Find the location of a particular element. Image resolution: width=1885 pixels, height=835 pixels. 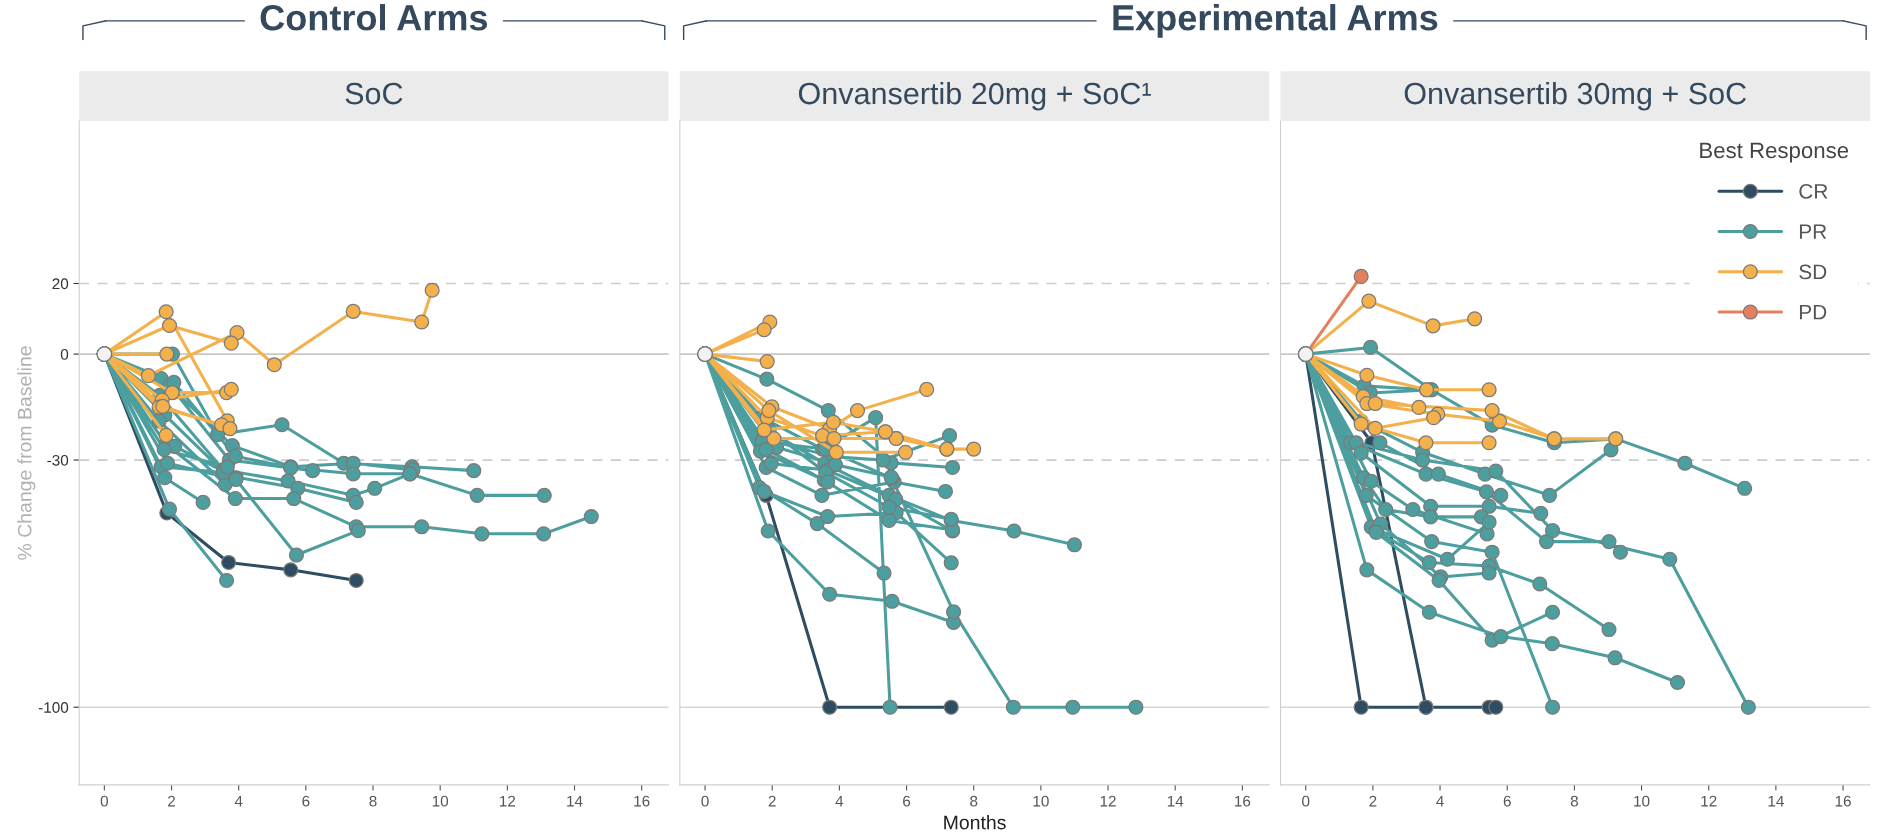

x-axis-title: Months is located at coordinates (975, 822).